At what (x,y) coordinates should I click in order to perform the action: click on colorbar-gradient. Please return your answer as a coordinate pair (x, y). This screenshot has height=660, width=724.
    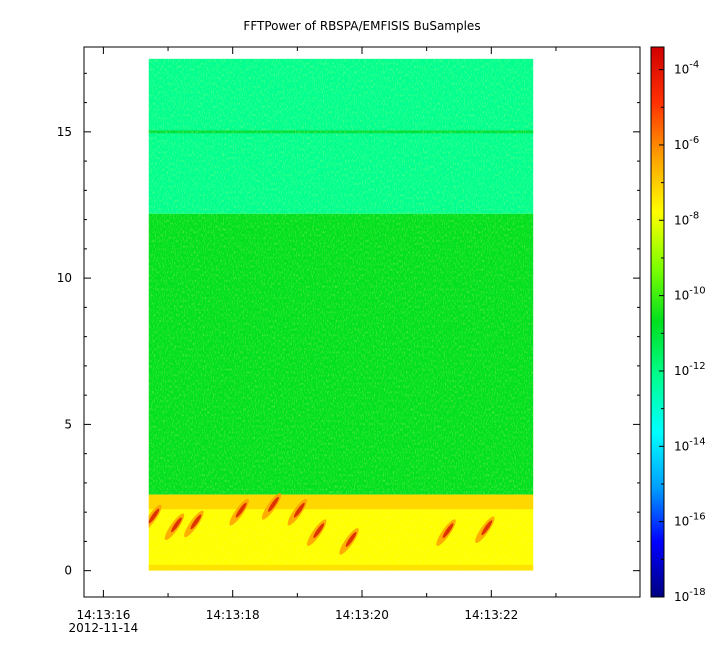
    Looking at the image, I should click on (657, 322).